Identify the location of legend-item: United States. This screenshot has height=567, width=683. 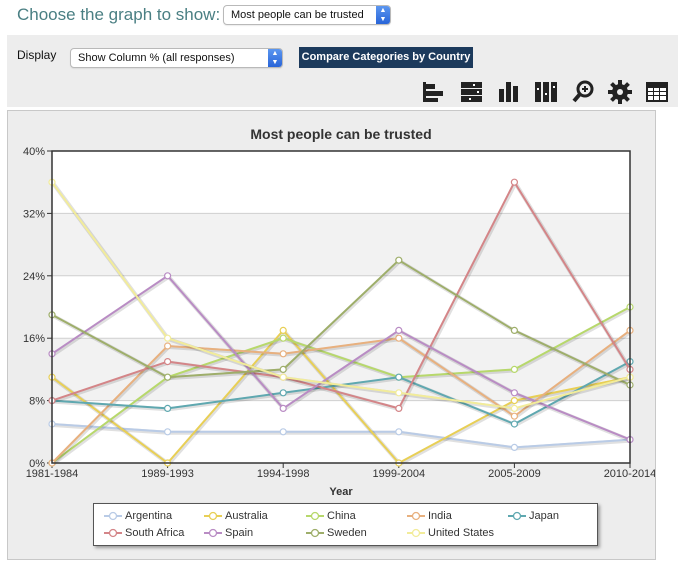
(450, 533).